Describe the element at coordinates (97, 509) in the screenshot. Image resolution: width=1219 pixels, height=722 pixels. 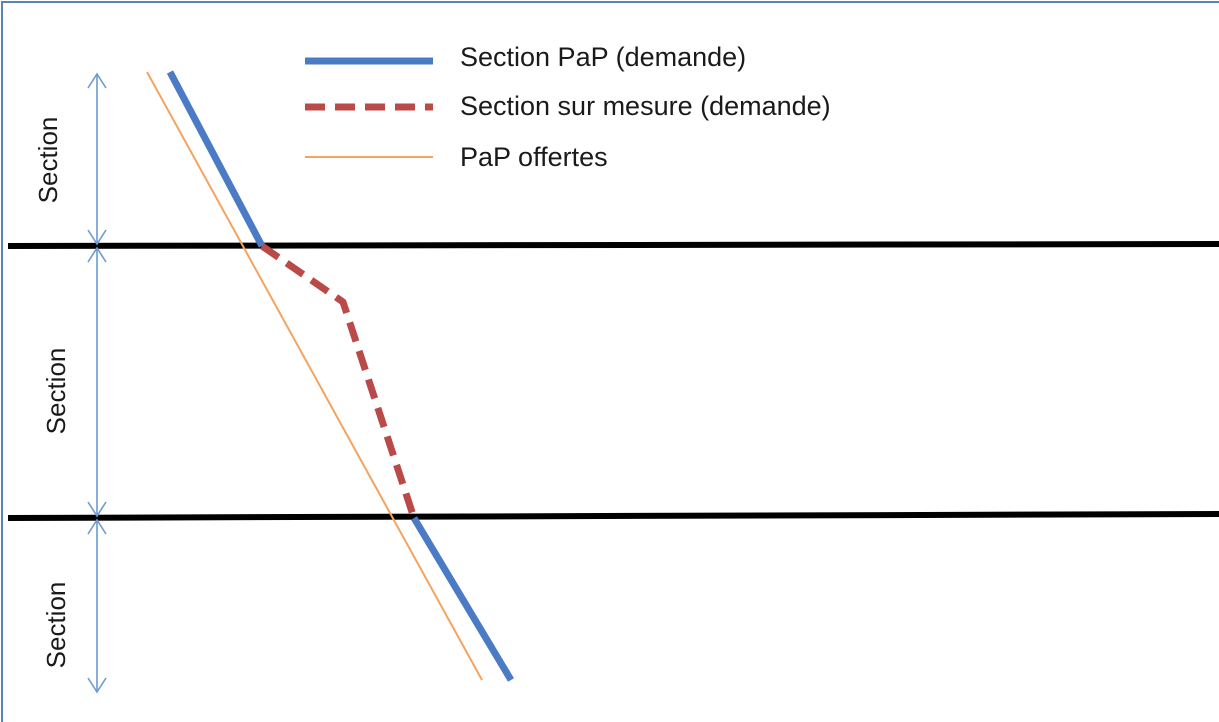
I see `arrowhead-middle-down` at that location.